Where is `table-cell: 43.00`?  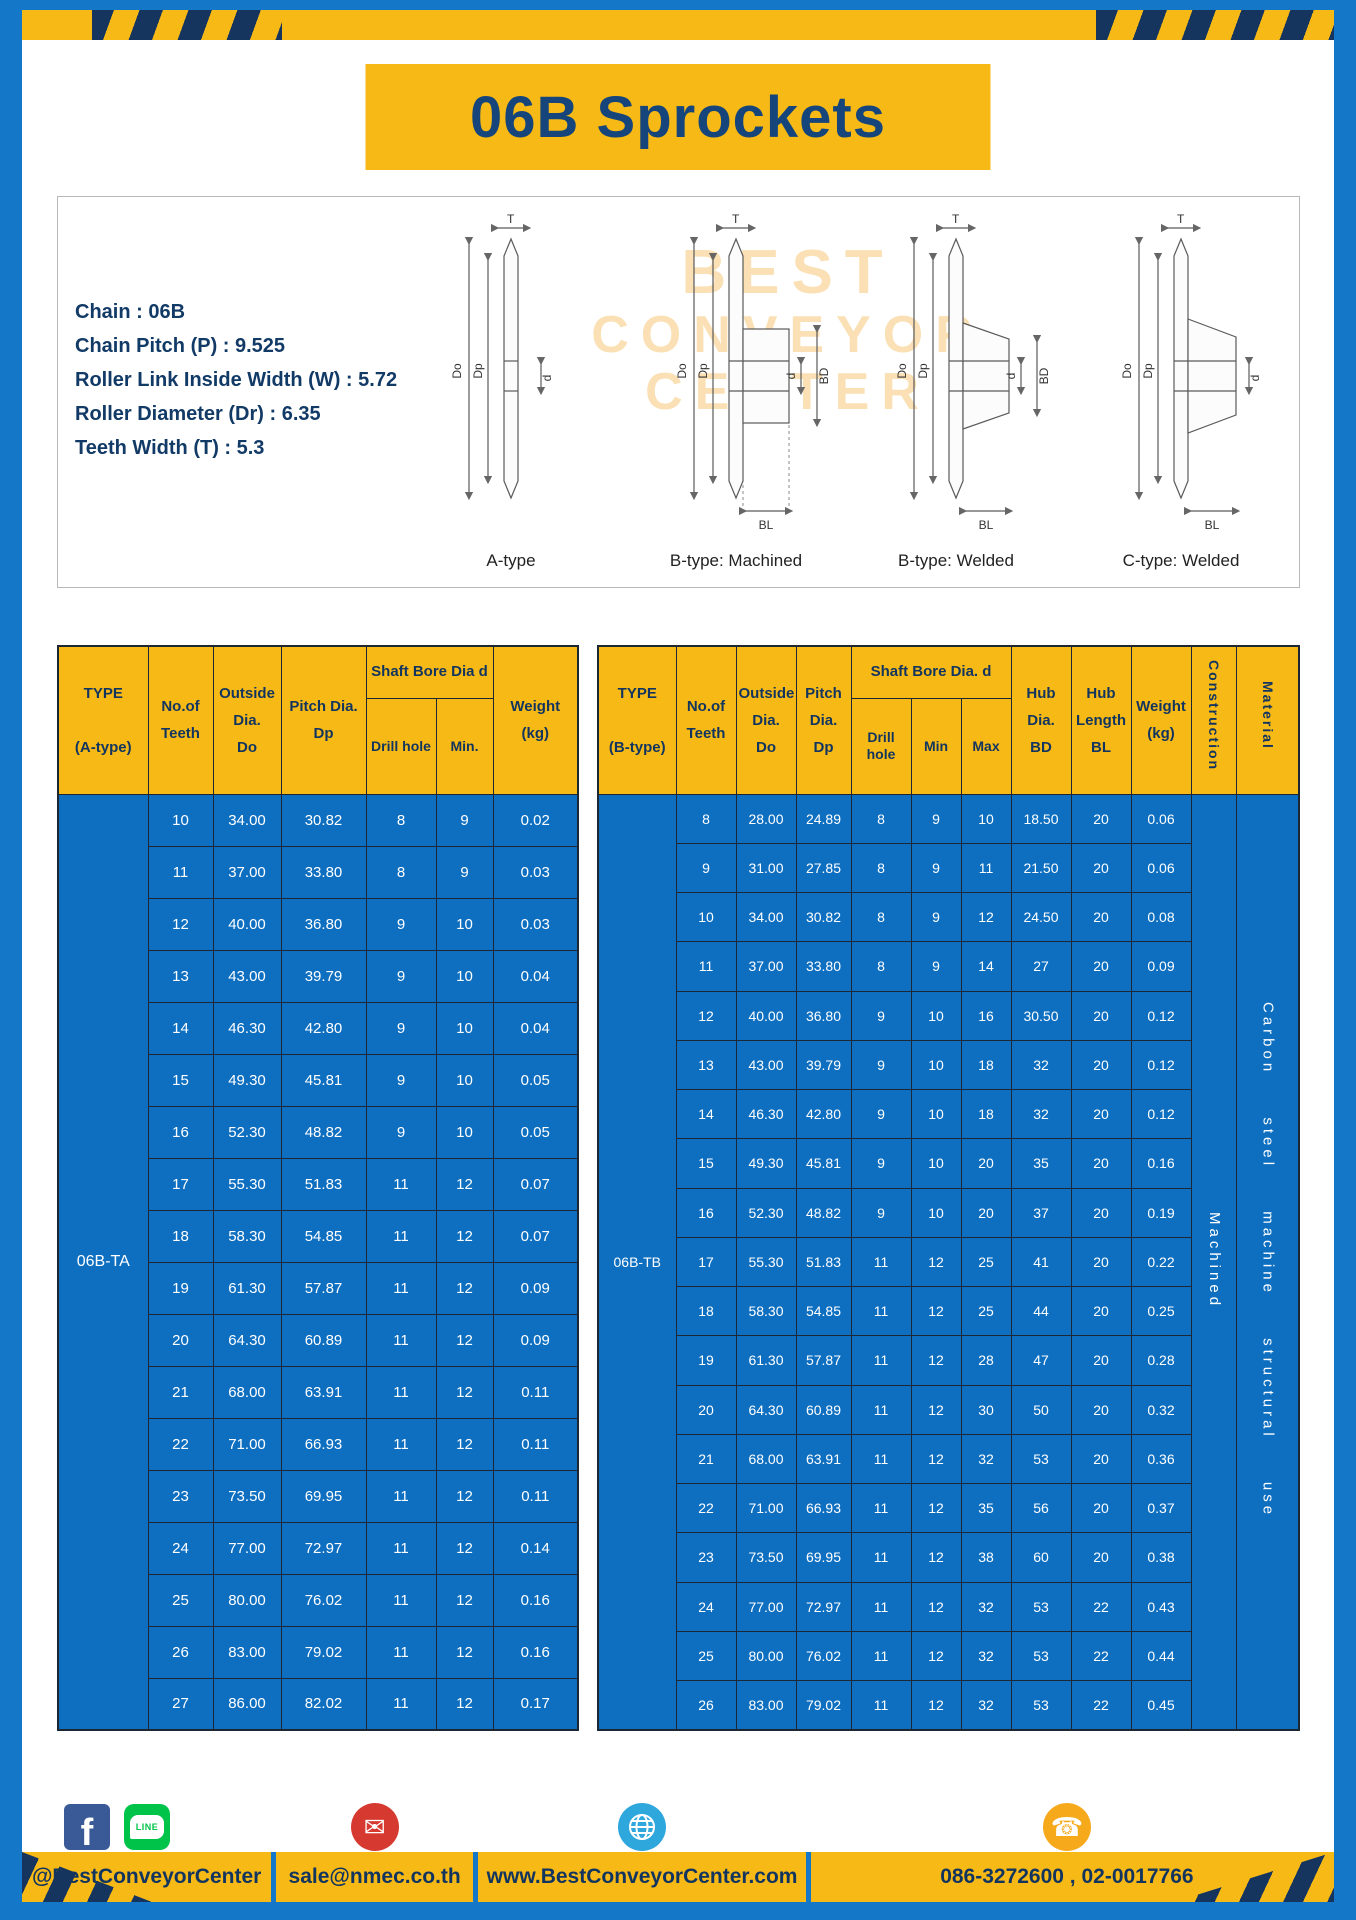
table-cell: 43.00 is located at coordinates (247, 976).